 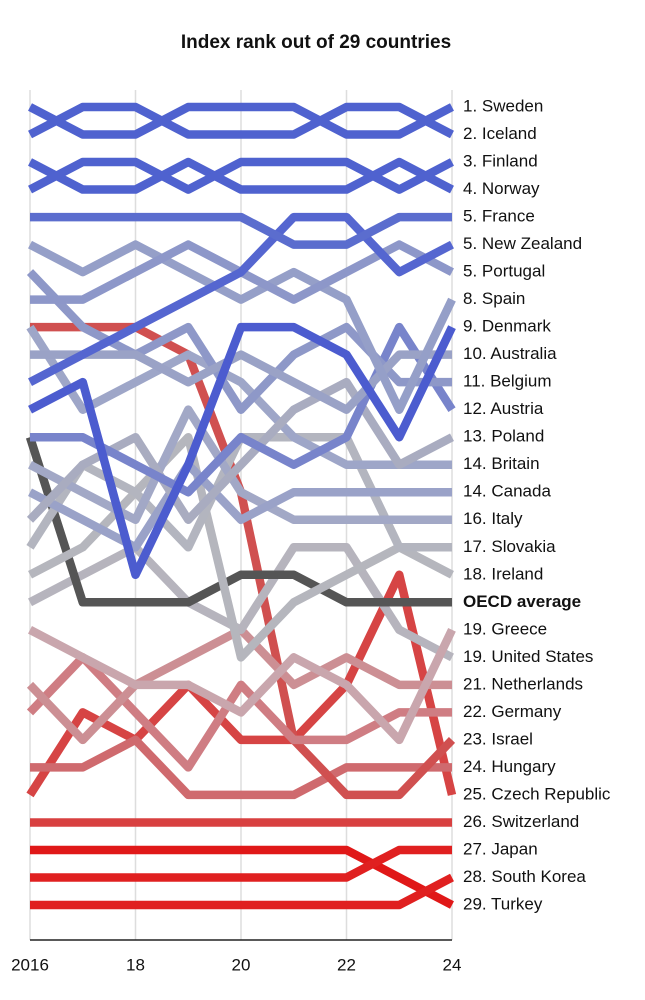 I want to click on legend-label: 4. Norway, so click(x=501, y=188).